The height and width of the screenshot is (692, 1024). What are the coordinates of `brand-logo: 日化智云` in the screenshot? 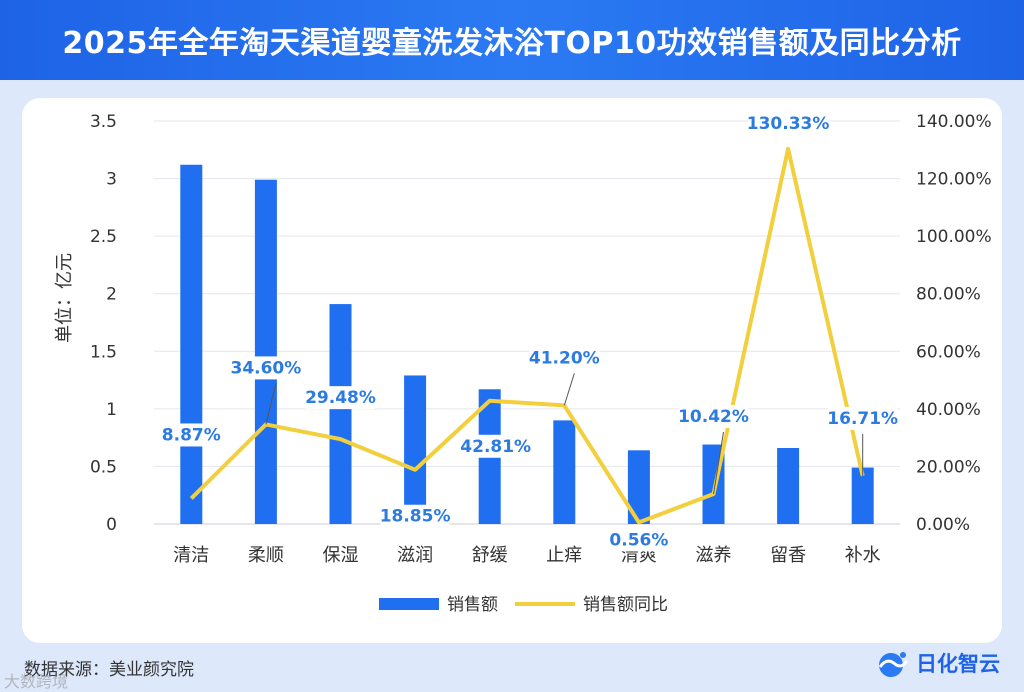 It's located at (938, 663).